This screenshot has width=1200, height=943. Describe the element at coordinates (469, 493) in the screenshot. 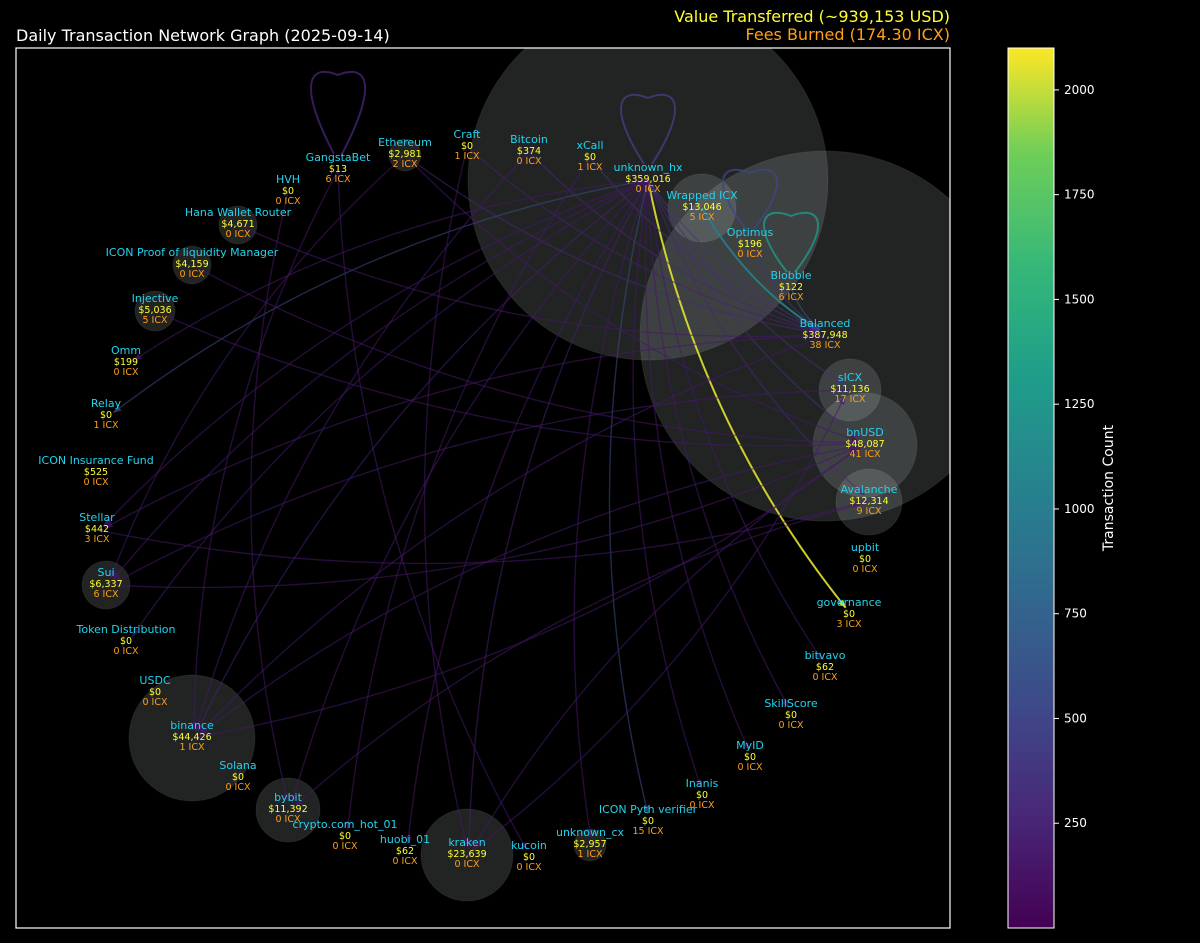

I see `edge-xcall-cryptocom` at that location.